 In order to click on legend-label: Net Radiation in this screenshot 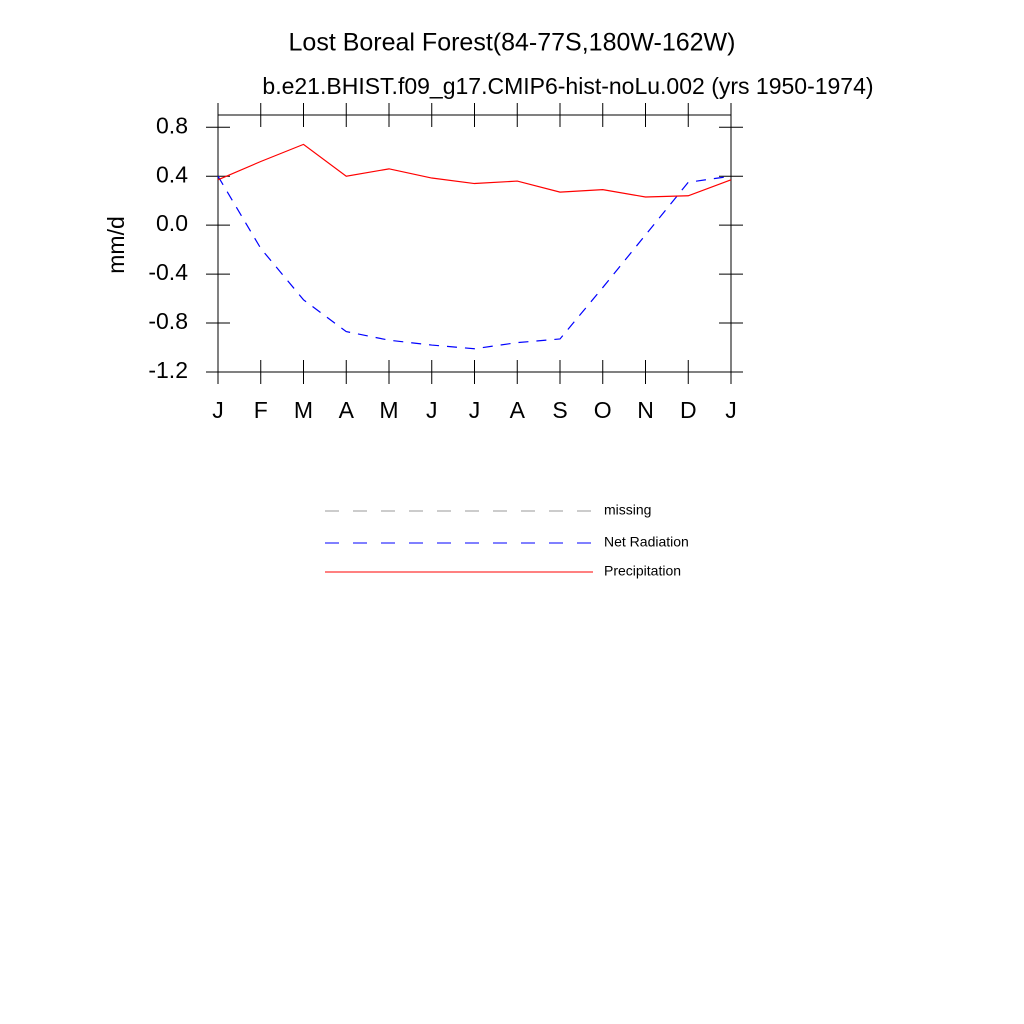, I will do `click(646, 542)`.